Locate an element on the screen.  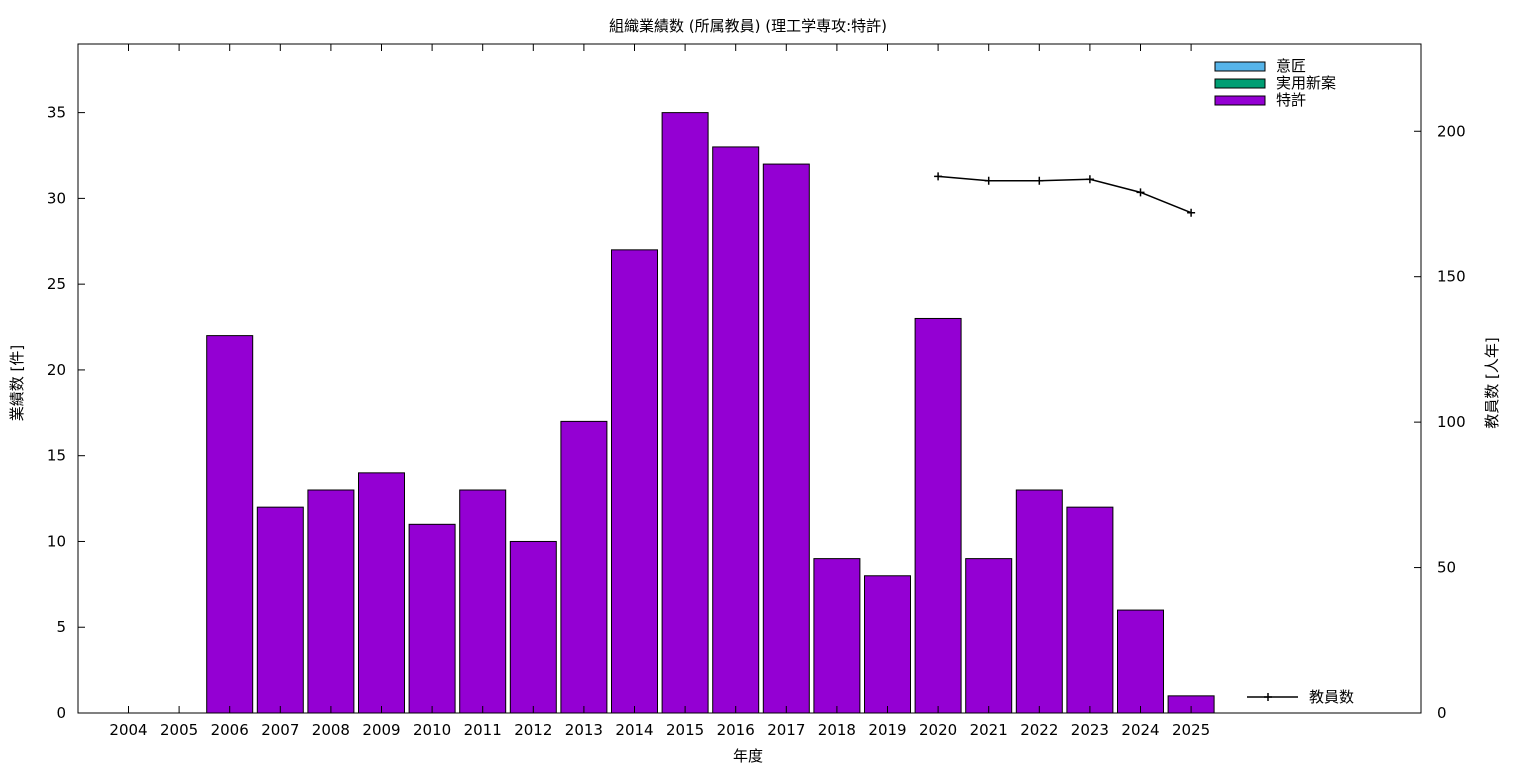
y-tick-label-25: 25 is located at coordinates (56, 284).